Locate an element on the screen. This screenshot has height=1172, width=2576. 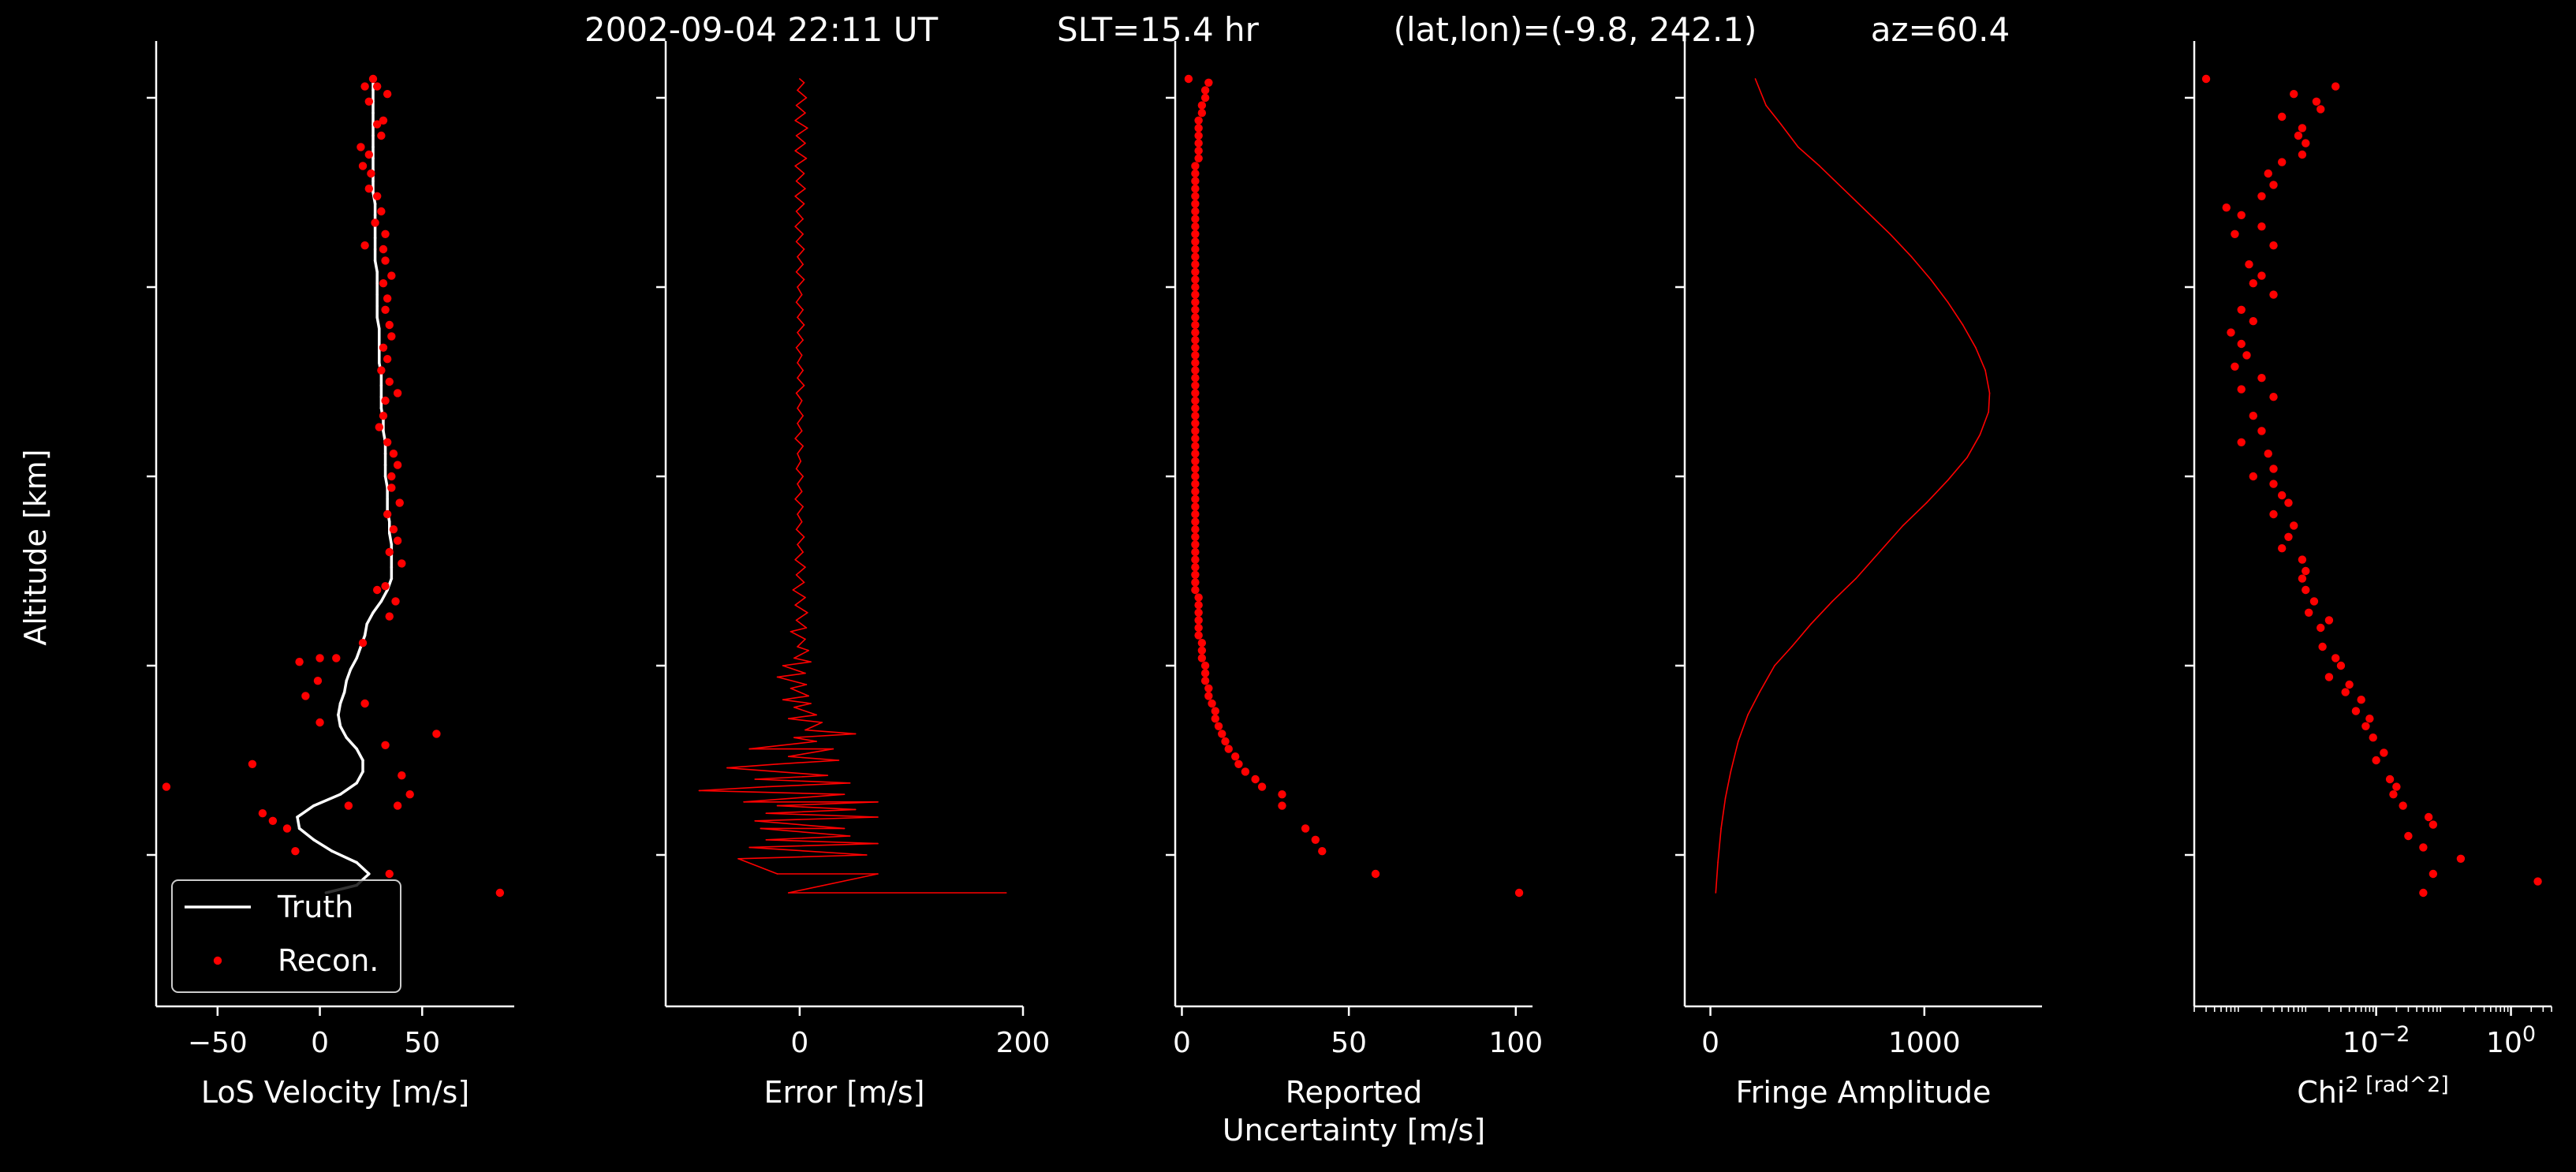
x-tick-label: 0 is located at coordinates (320, 1043).